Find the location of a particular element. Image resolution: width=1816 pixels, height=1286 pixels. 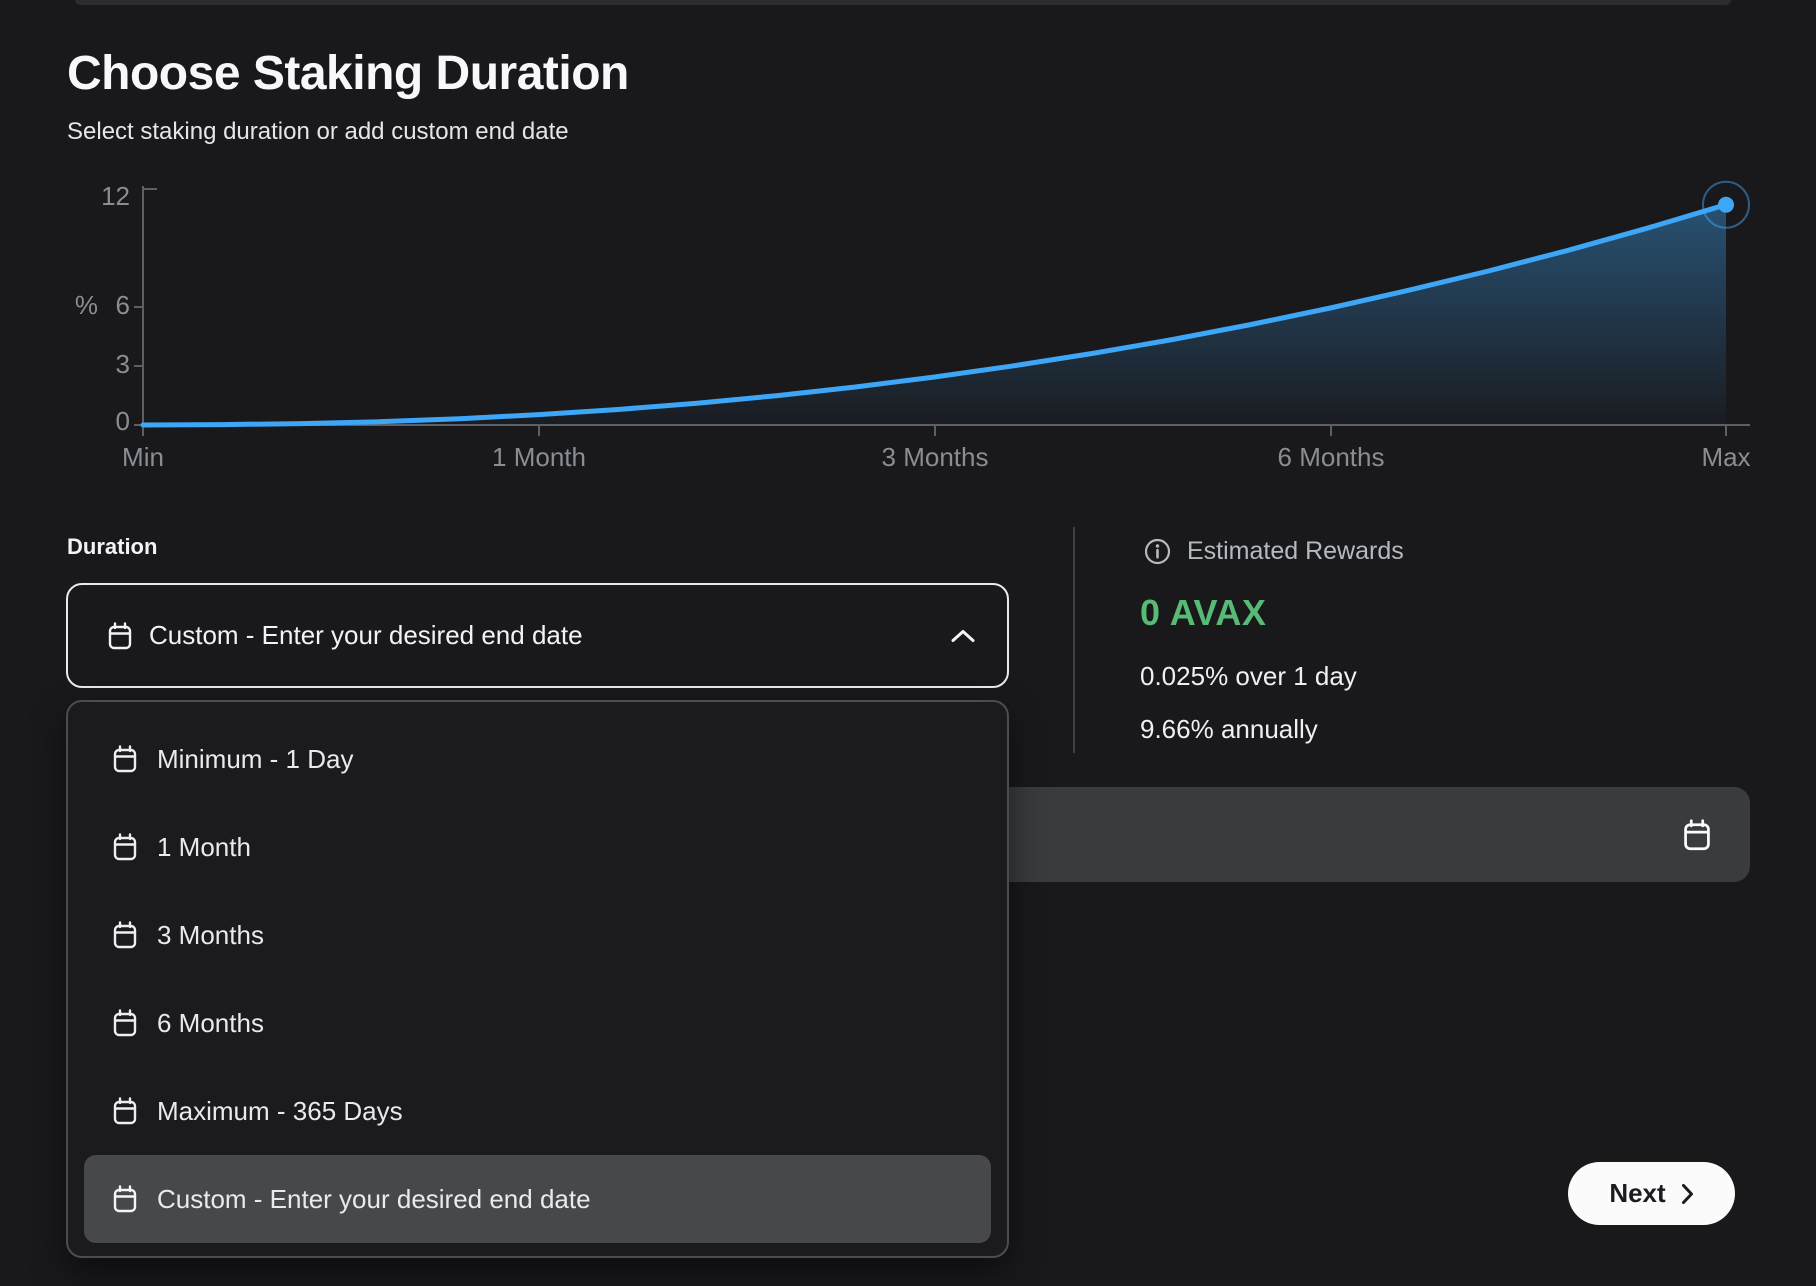

reward-rate-short: 0.025% over 1 day is located at coordinates (1248, 676).